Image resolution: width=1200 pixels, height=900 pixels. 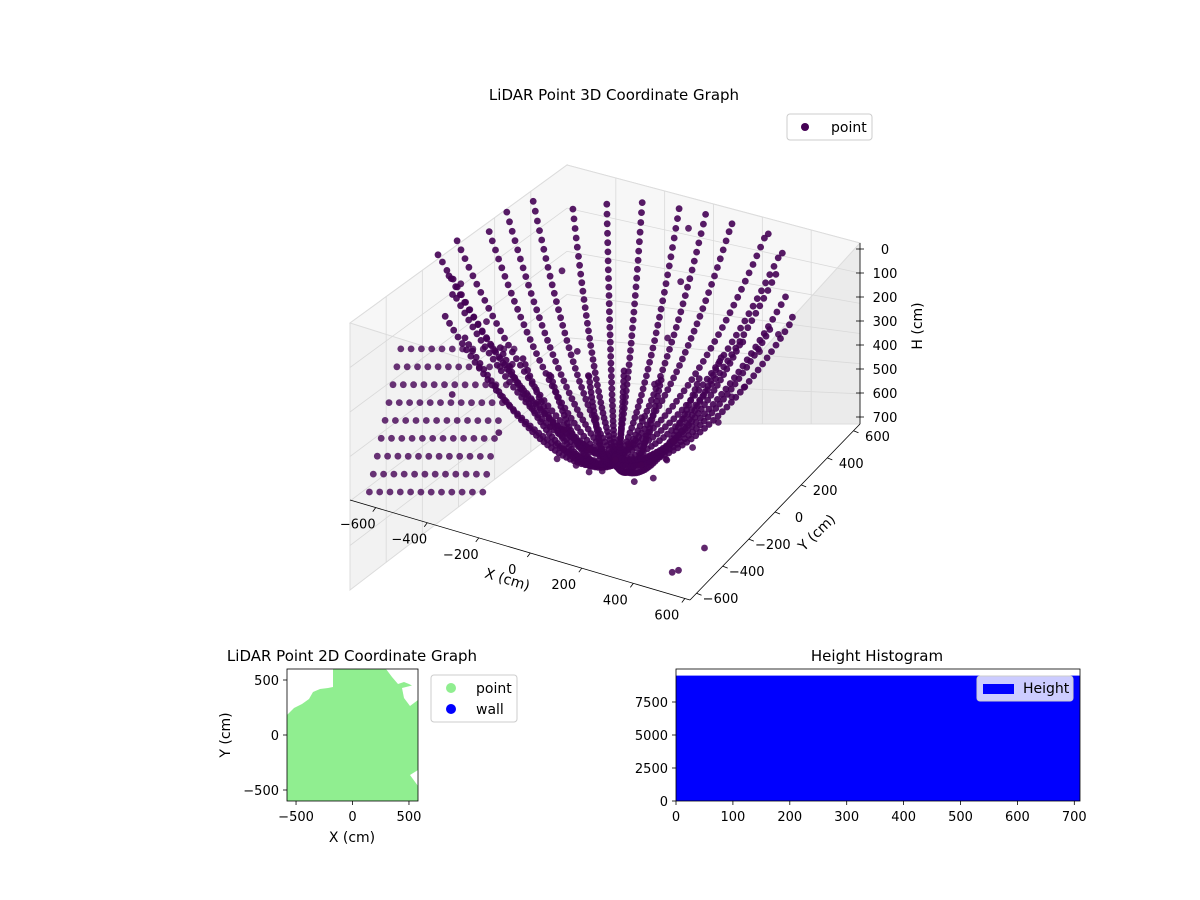 I want to click on z-tick-label: 300, so click(x=885, y=322).